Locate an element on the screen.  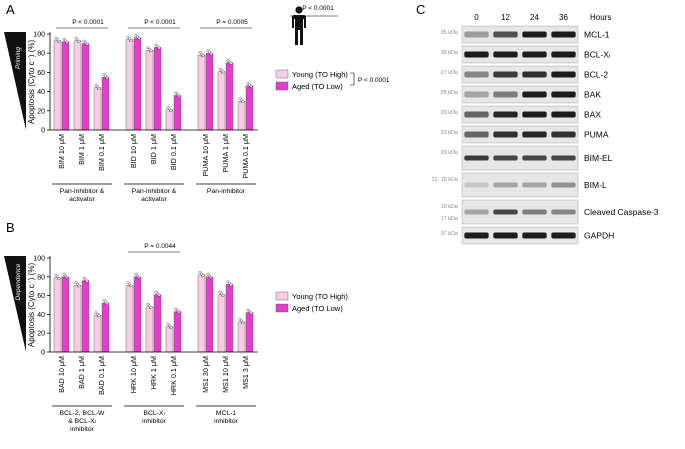
x-tick-label: PUMA 10 μM is located at coordinates (205, 155).